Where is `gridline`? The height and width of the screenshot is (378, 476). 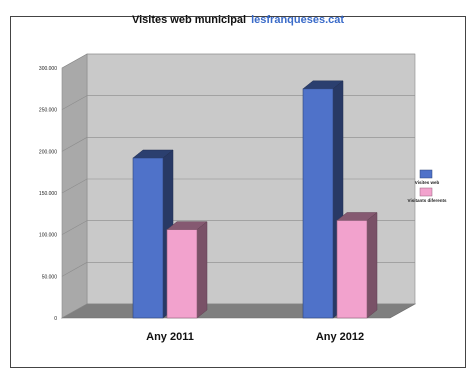
gridline is located at coordinates (238, 61).